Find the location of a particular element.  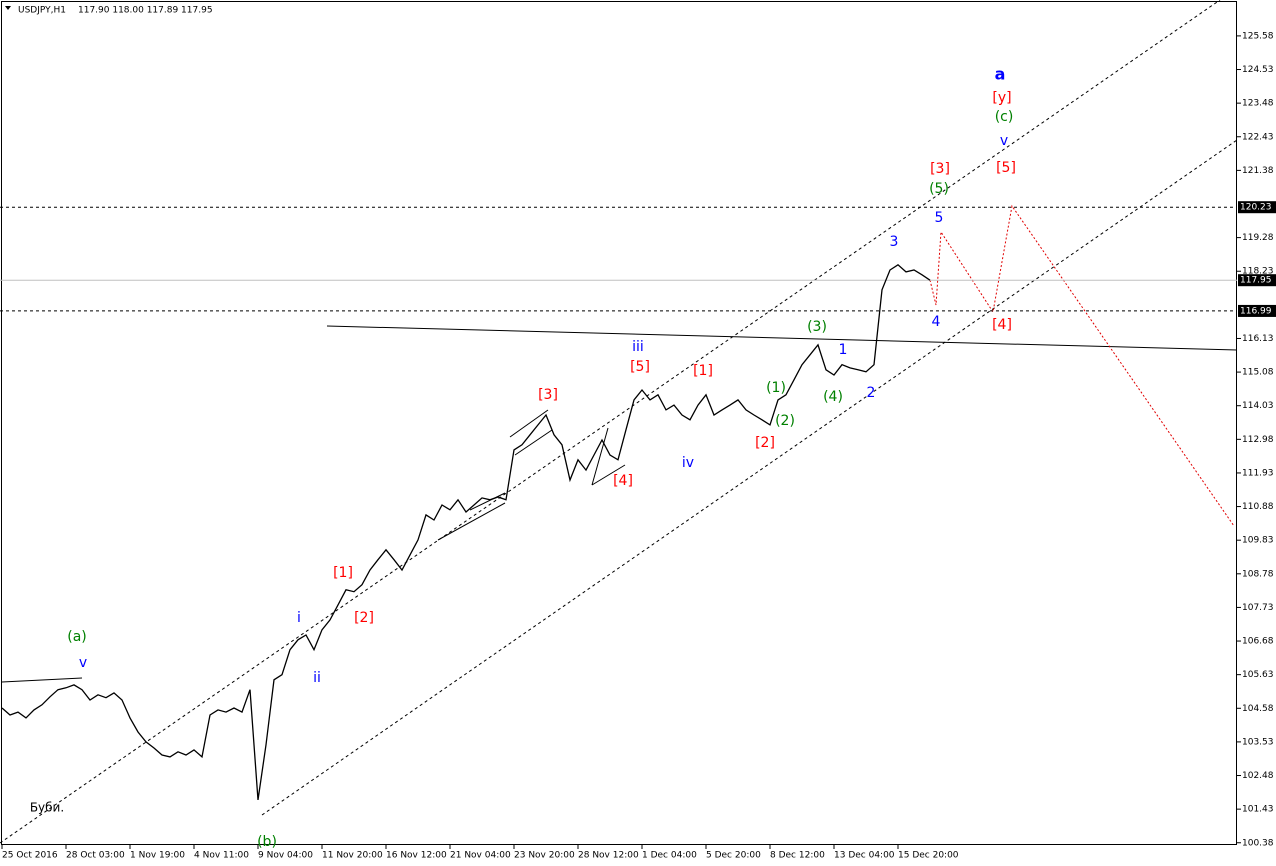

y-tick-label: 101.43 is located at coordinates (1258, 810).